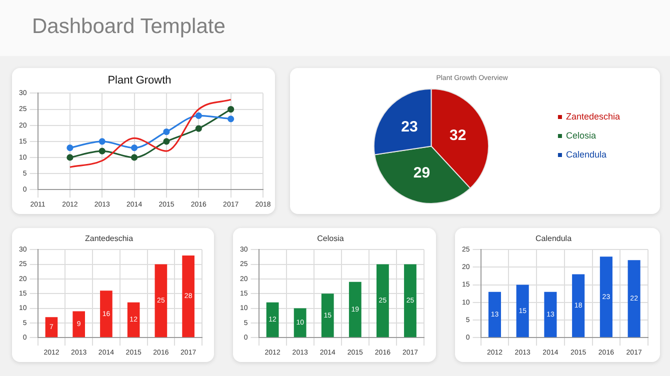 Image resolution: width=670 pixels, height=376 pixels. What do you see at coordinates (553, 239) in the screenshot?
I see `chart-title: Calendula` at bounding box center [553, 239].